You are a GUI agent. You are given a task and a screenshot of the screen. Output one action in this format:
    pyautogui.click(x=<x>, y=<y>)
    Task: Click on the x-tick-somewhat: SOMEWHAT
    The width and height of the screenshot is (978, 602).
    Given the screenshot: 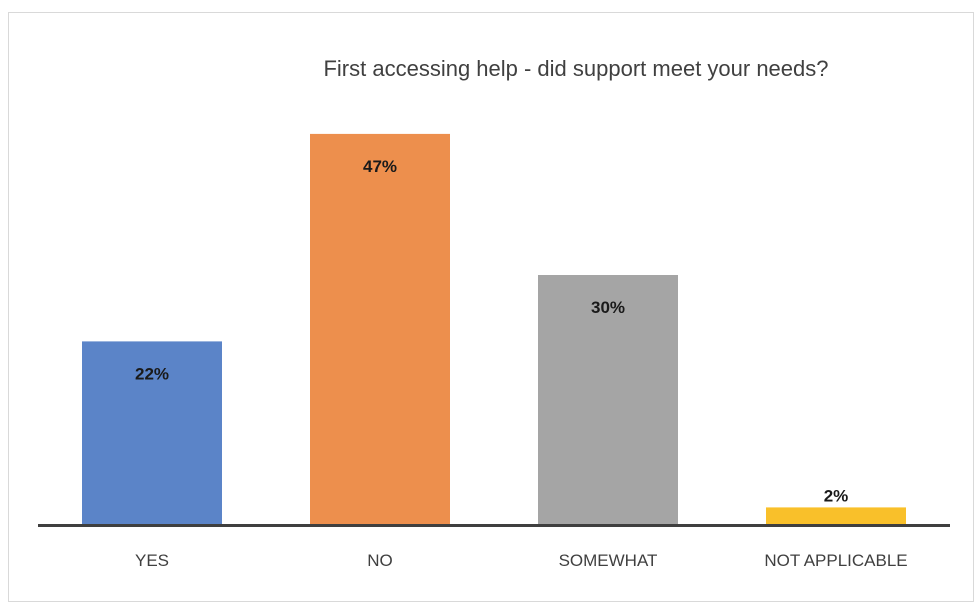 What is the action you would take?
    pyautogui.click(x=608, y=560)
    